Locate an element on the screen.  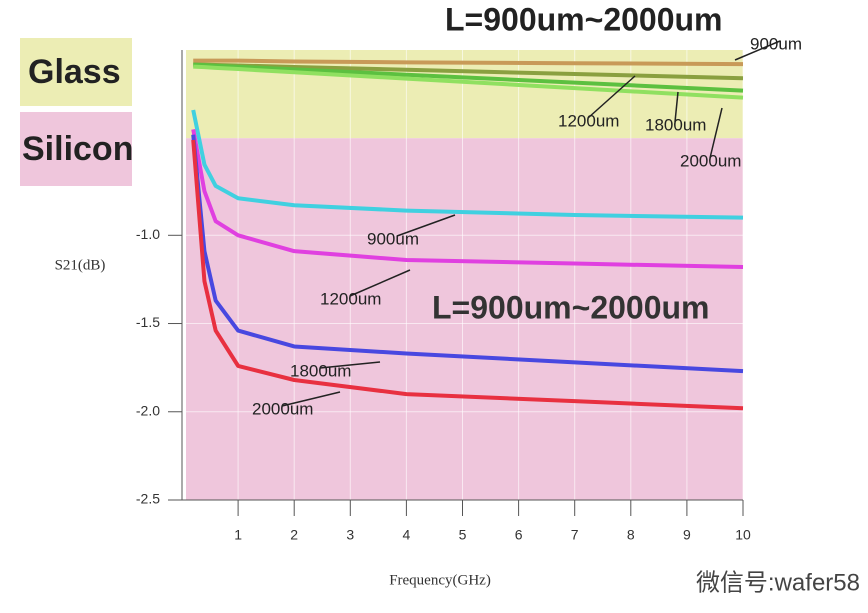
chart-subtitle: L=900um~2000um is located at coordinates (571, 307).